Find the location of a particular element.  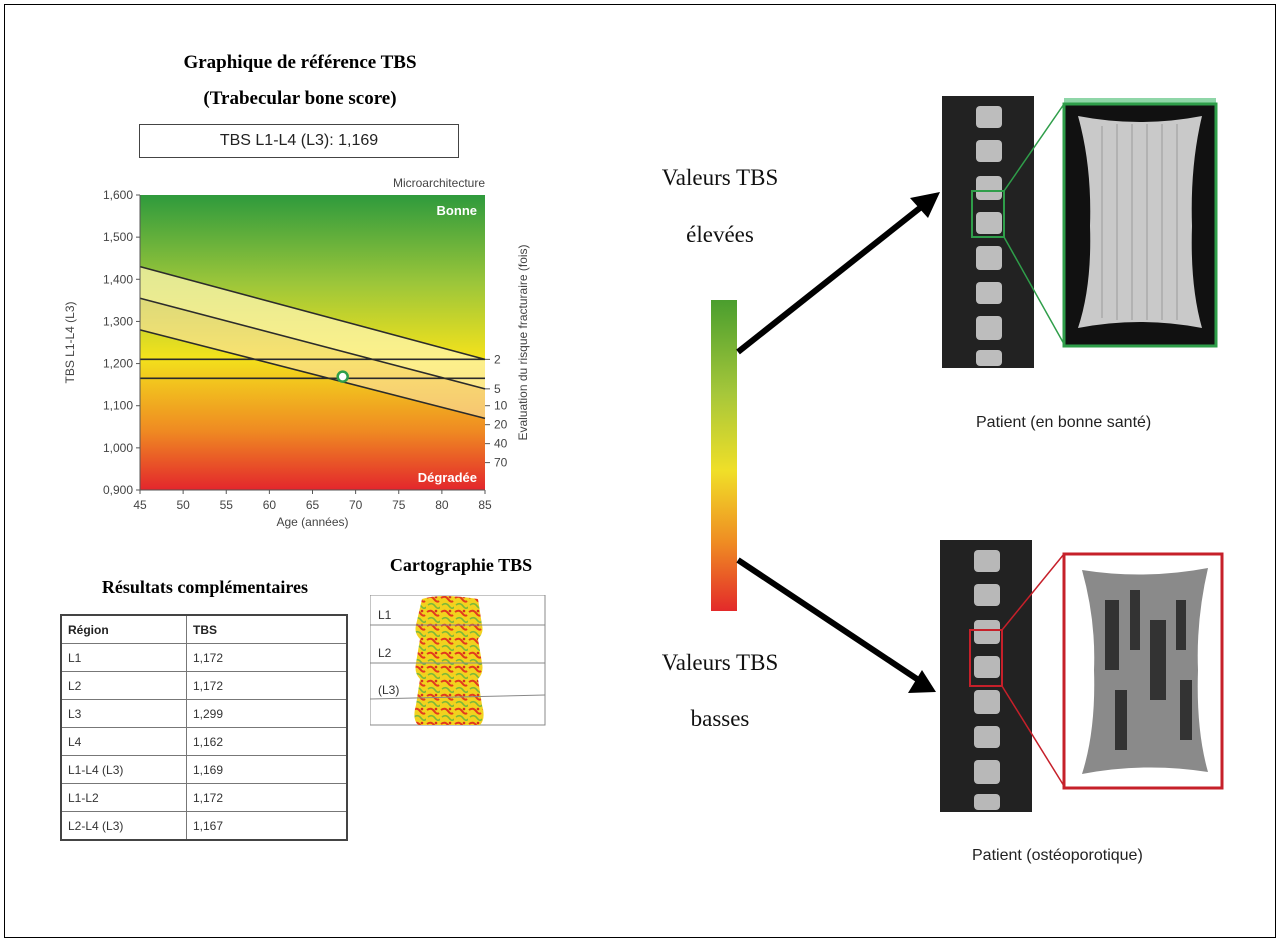

tbs-cell: 1,162 is located at coordinates (266, 741).